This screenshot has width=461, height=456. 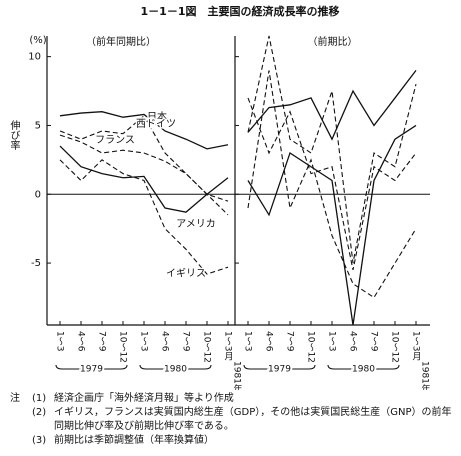 What do you see at coordinates (240, 11) in the screenshot?
I see `chart-title: 1－1－1図 主要国の経済成長率の推移` at bounding box center [240, 11].